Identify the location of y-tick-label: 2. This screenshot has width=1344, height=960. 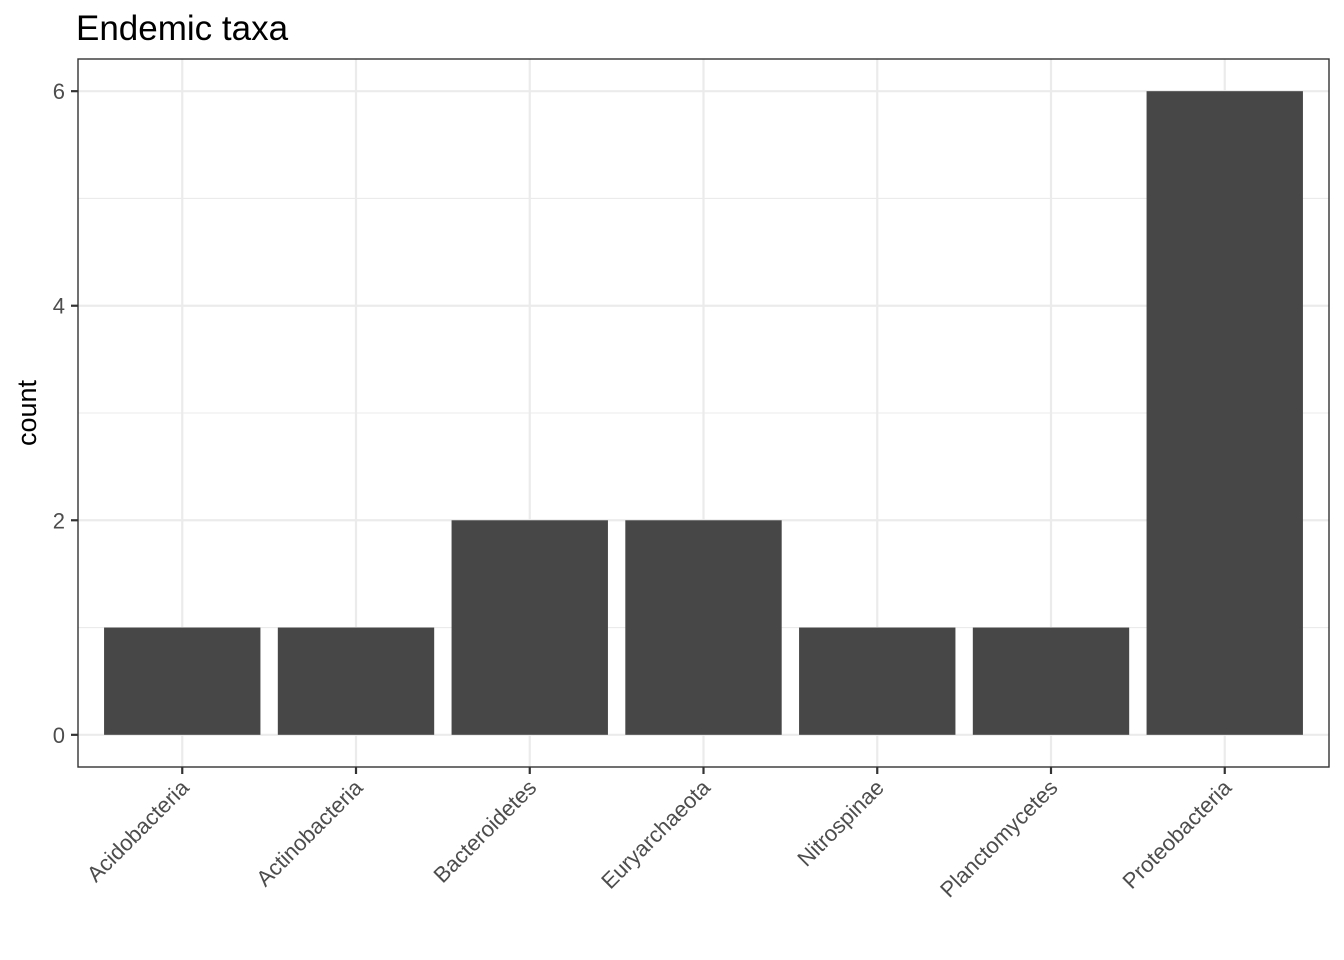
(59, 520).